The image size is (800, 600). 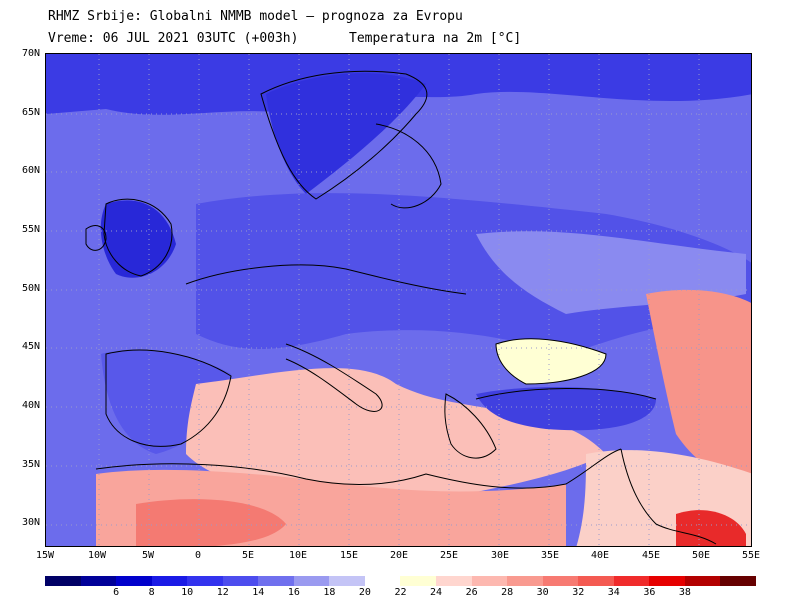 I want to click on variable-label: Temperatura na 2m [°C], so click(x=435, y=38).